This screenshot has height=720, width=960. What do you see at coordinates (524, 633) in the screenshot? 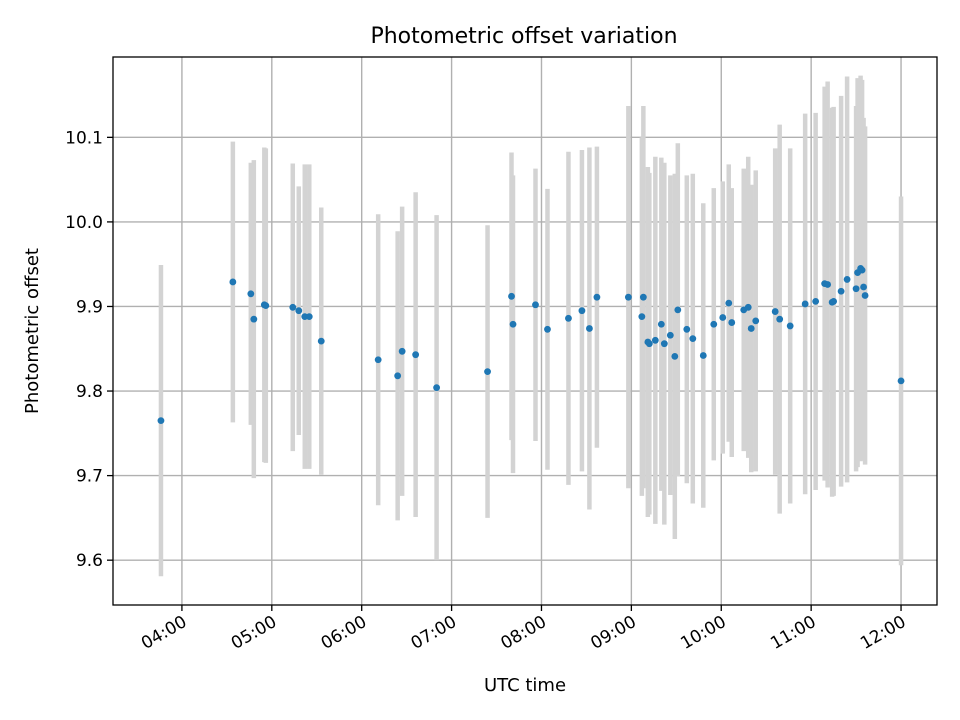
I see `x-tick-label: 08:00` at bounding box center [524, 633].